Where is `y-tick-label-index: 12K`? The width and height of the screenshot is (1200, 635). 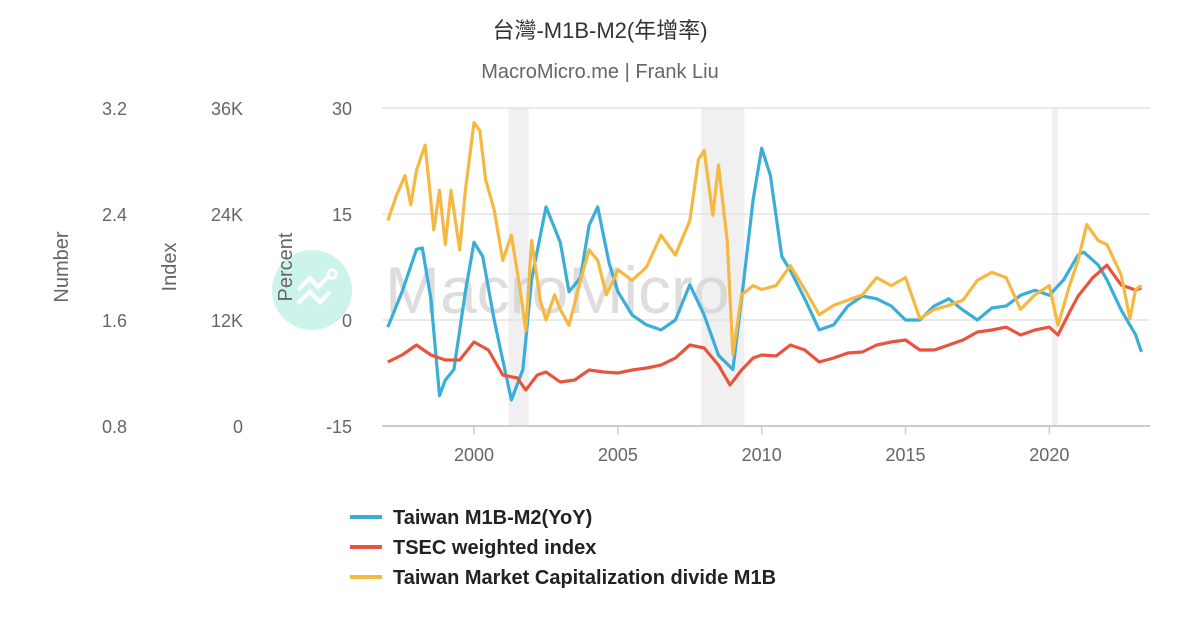 y-tick-label-index: 12K is located at coordinates (227, 321).